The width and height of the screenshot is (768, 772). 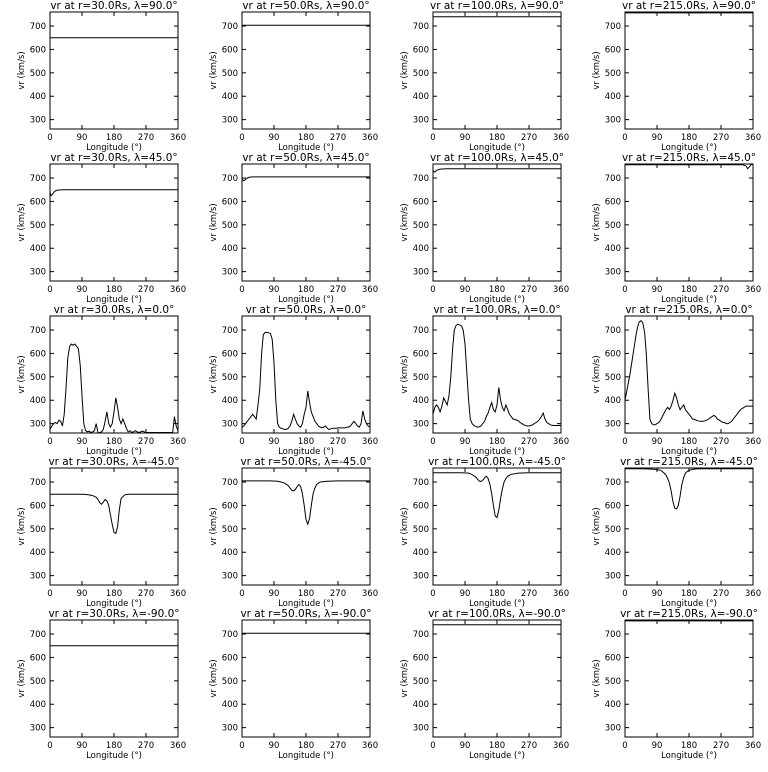 What do you see at coordinates (305, 158) in the screenshot?
I see `panel-title: vr at r=50.0Rs, λ=45.0°` at bounding box center [305, 158].